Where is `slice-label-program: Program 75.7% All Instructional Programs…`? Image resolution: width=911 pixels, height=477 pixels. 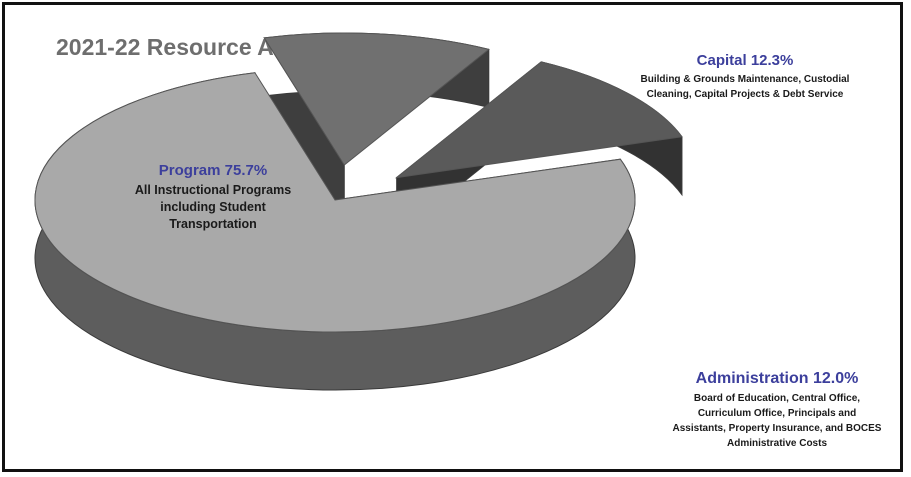 slice-label-program: Program 75.7% All Instructional Programs… is located at coordinates (213, 197).